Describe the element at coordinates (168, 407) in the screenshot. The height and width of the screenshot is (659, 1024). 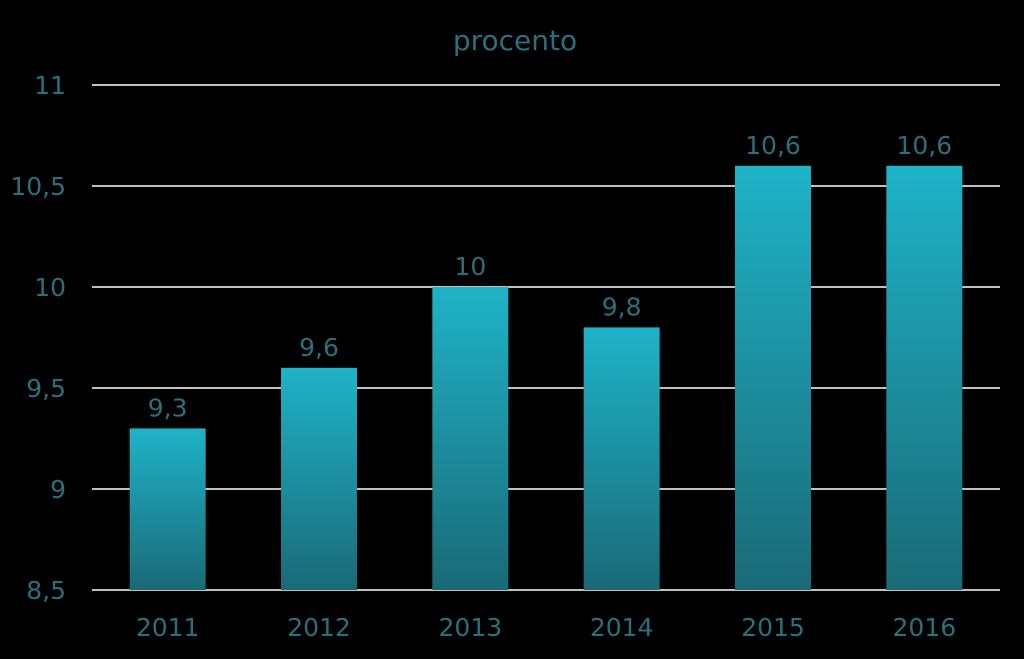
I see `data-label: 9,3` at that location.